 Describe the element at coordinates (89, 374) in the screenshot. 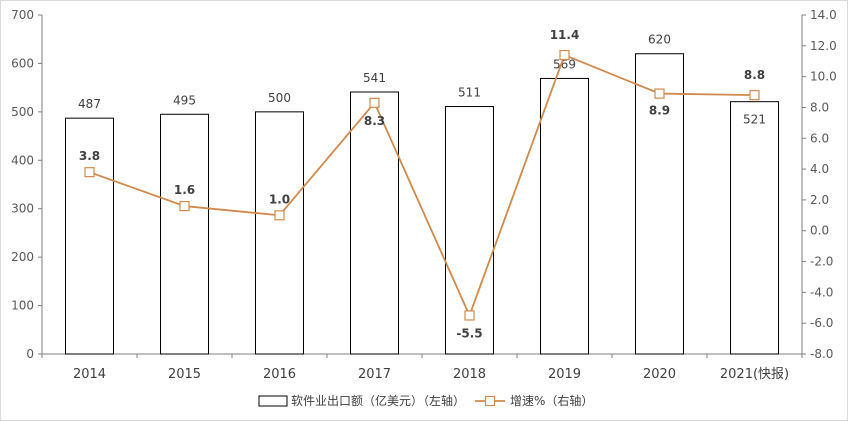

I see `x-axis-tick-label: 2014` at that location.